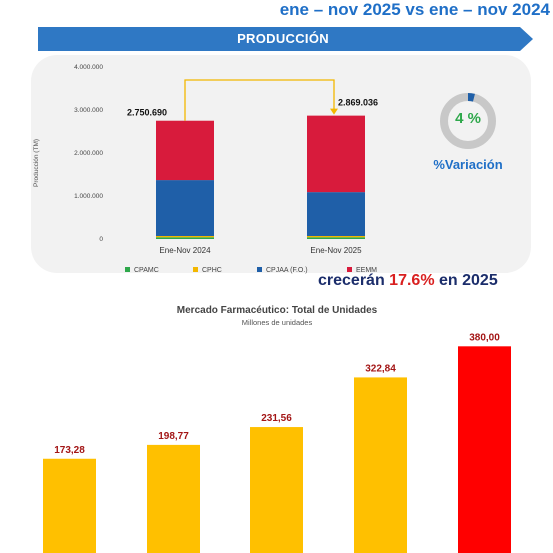 This screenshot has width=553, height=553. I want to click on legend-label: CPAMC, so click(146, 270).